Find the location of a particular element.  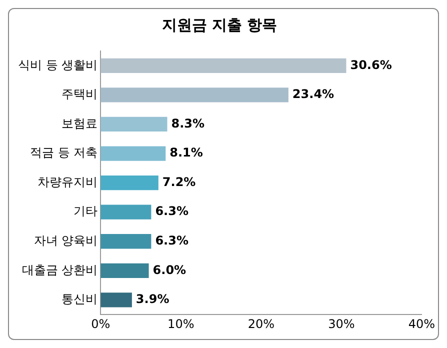

data-label: 23.4% is located at coordinates (313, 94).